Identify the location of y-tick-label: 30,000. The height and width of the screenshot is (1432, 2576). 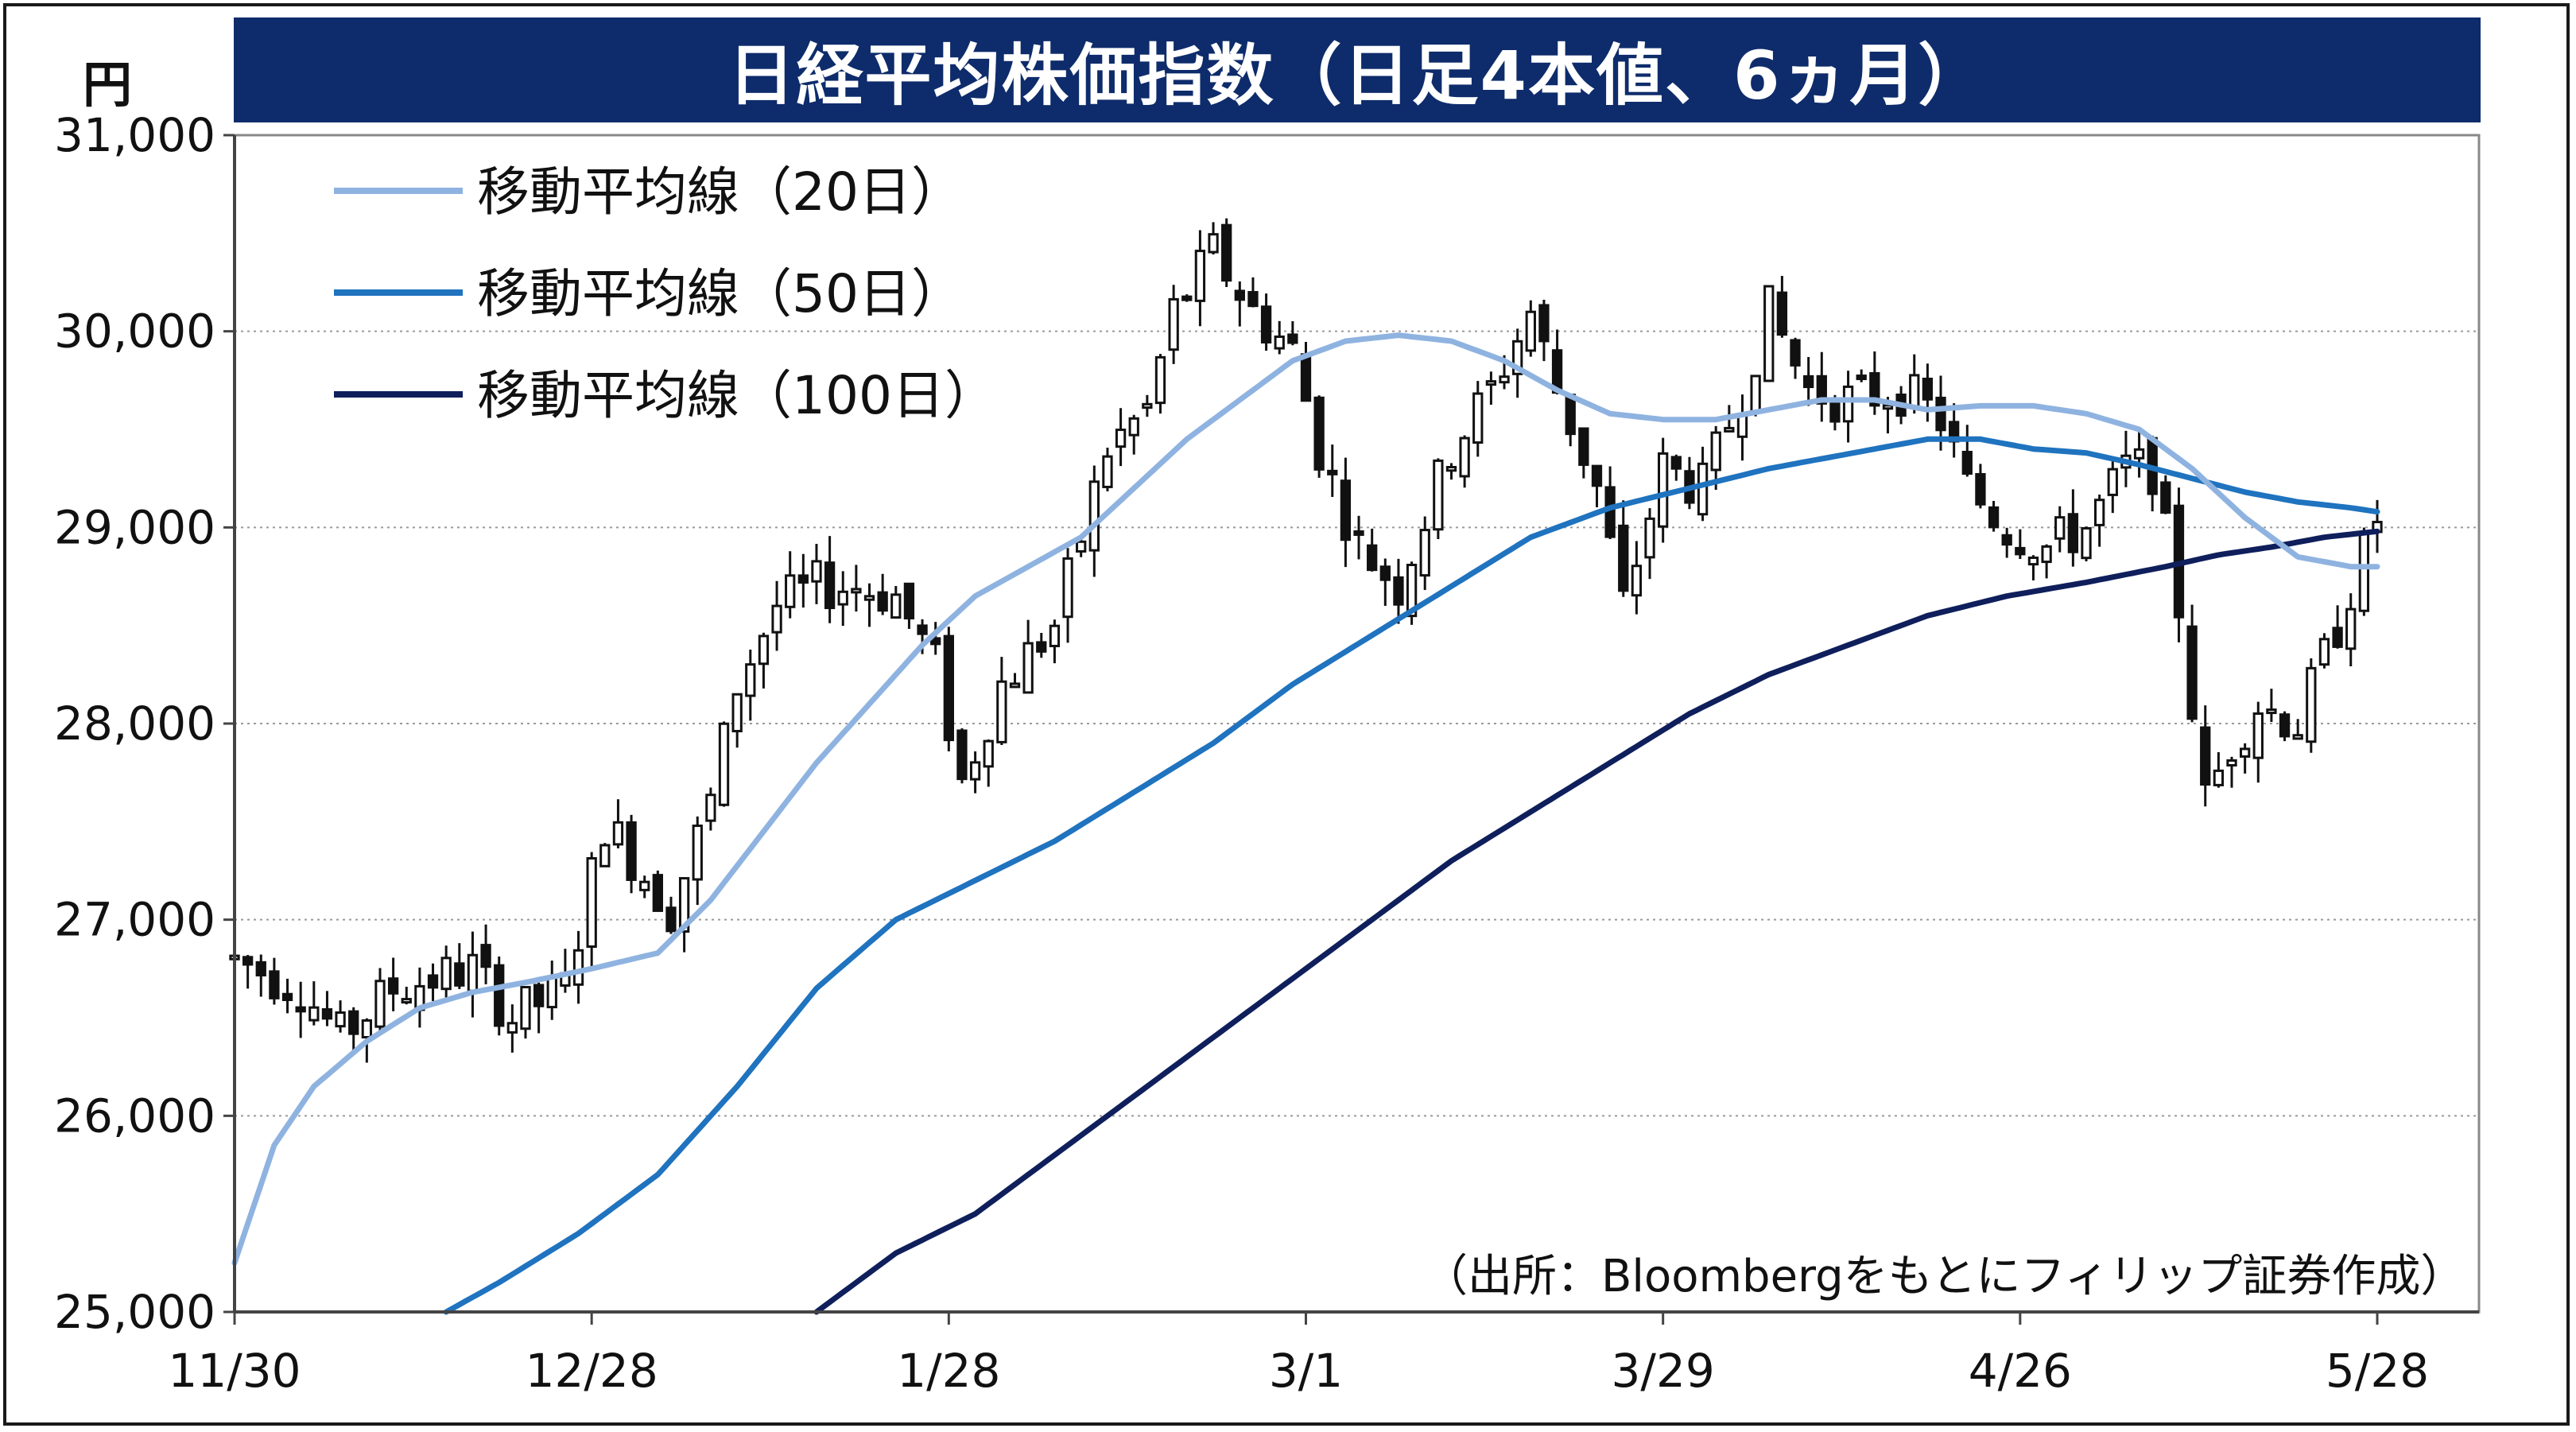
(135, 332).